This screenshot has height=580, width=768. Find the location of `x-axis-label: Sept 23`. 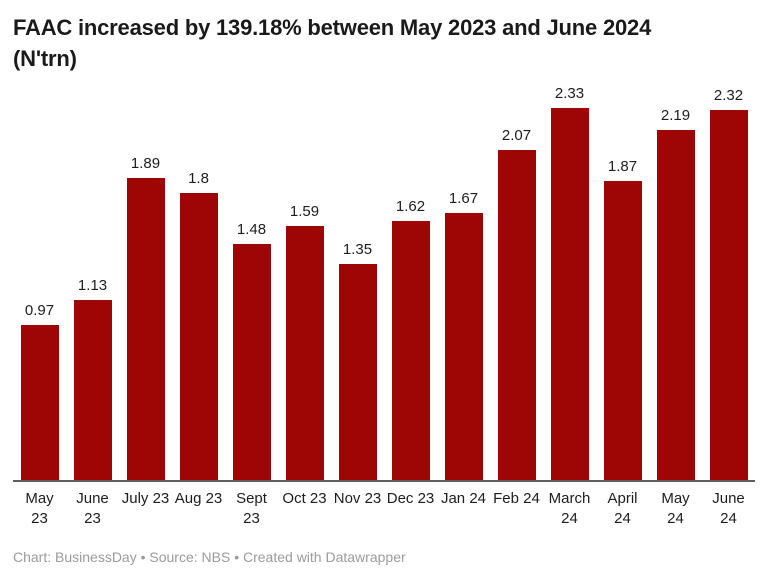

x-axis-label: Sept 23 is located at coordinates (251, 508).